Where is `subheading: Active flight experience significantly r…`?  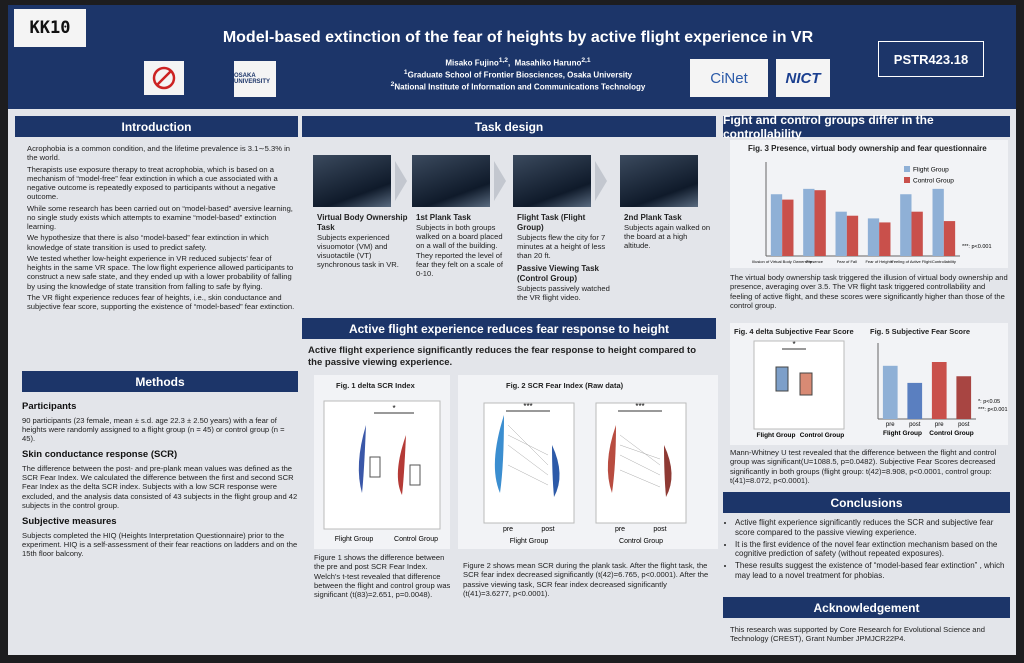
subheading: Active flight experience significantly r… is located at coordinates (502, 356).